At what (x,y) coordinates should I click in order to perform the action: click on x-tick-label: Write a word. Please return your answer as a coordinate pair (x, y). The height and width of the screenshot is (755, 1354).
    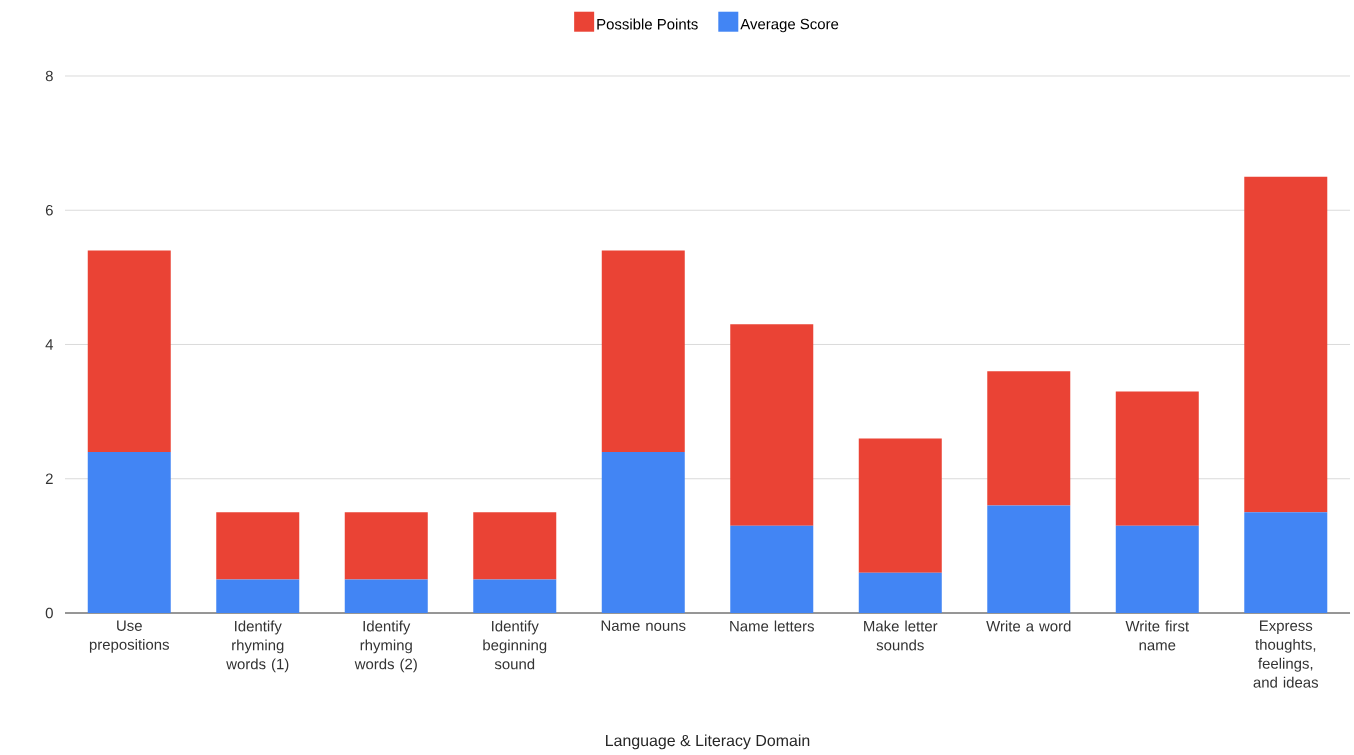
    Looking at the image, I should click on (1028, 626).